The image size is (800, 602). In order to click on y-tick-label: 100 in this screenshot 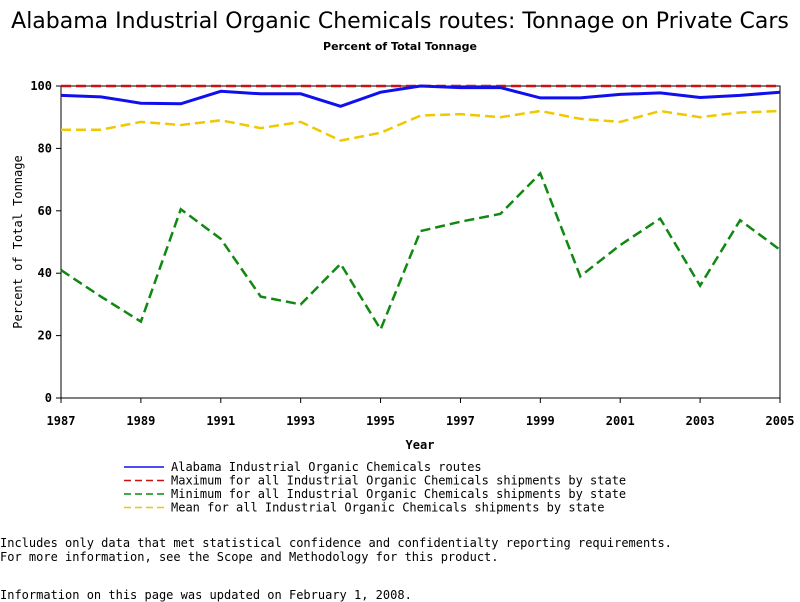, I will do `click(41, 86)`.